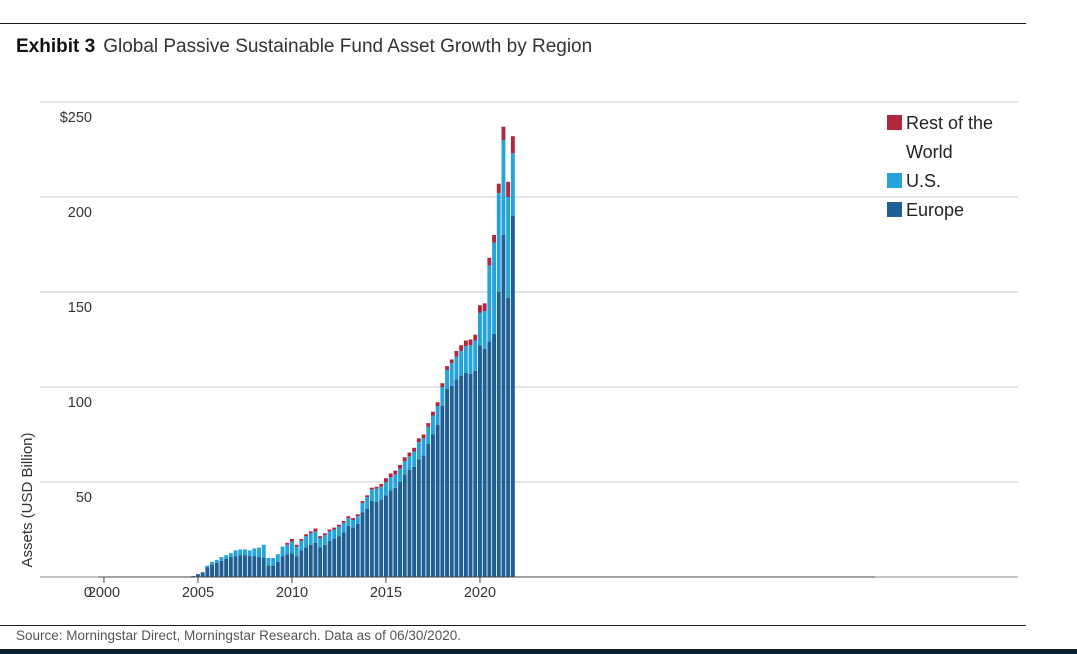 This screenshot has width=1077, height=654. Describe the element at coordinates (935, 210) in the screenshot. I see `legend-label: Europe` at that location.